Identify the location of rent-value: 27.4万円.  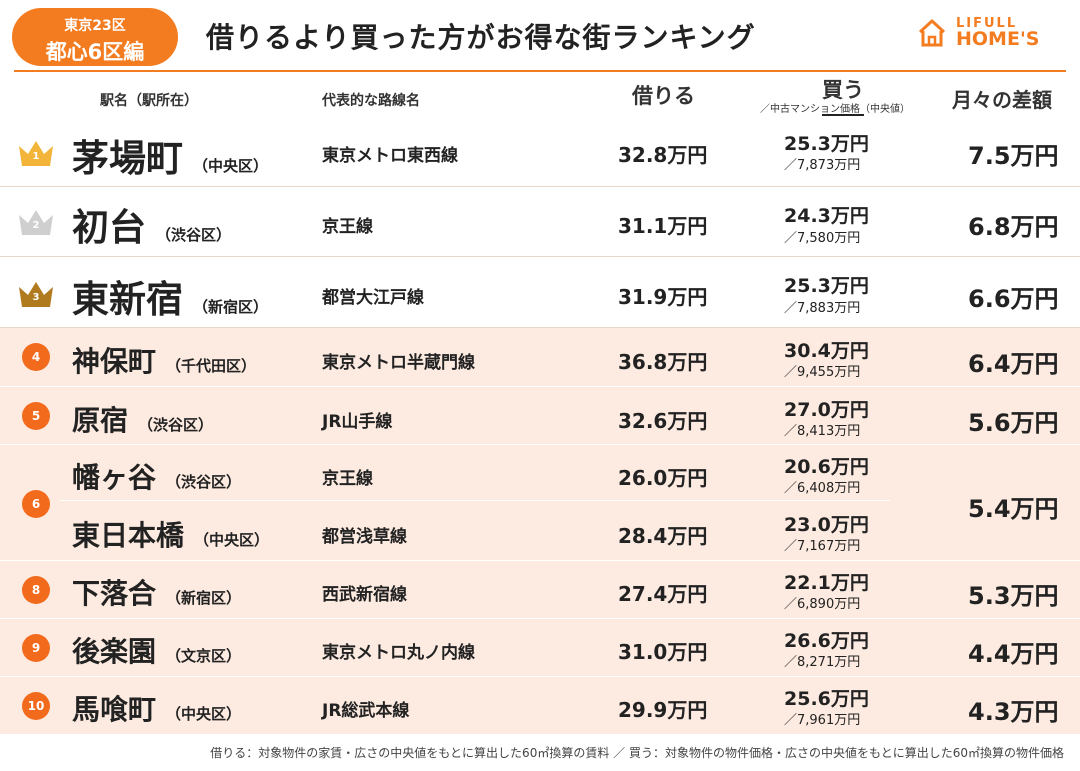
(663, 594).